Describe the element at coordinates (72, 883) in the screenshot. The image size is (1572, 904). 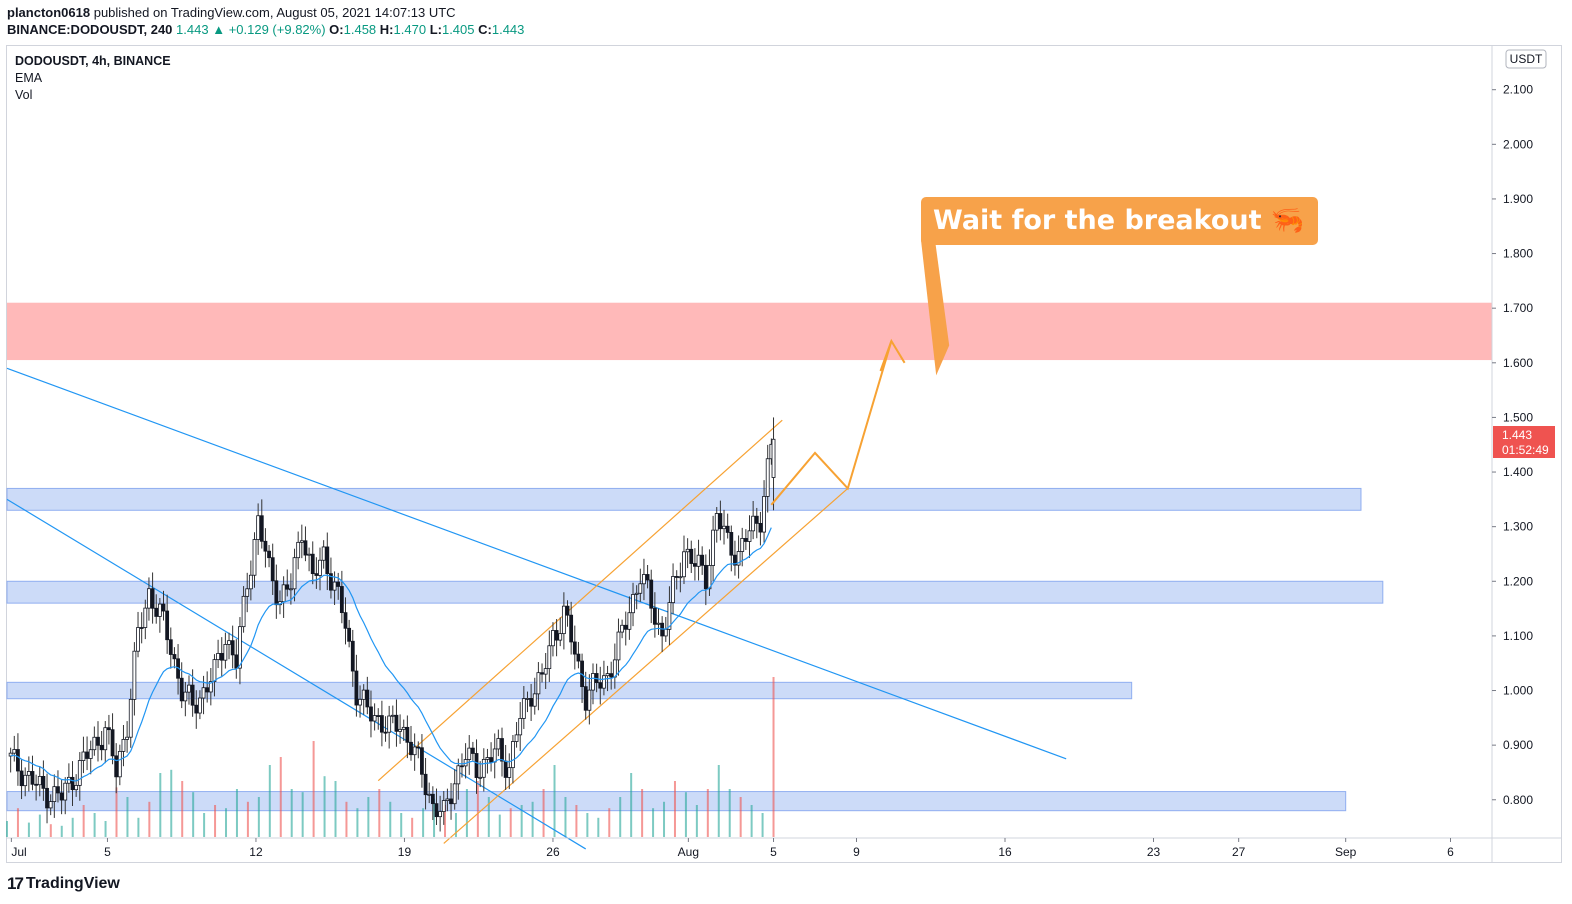
I see `tradingview-brand: TradingView` at that location.